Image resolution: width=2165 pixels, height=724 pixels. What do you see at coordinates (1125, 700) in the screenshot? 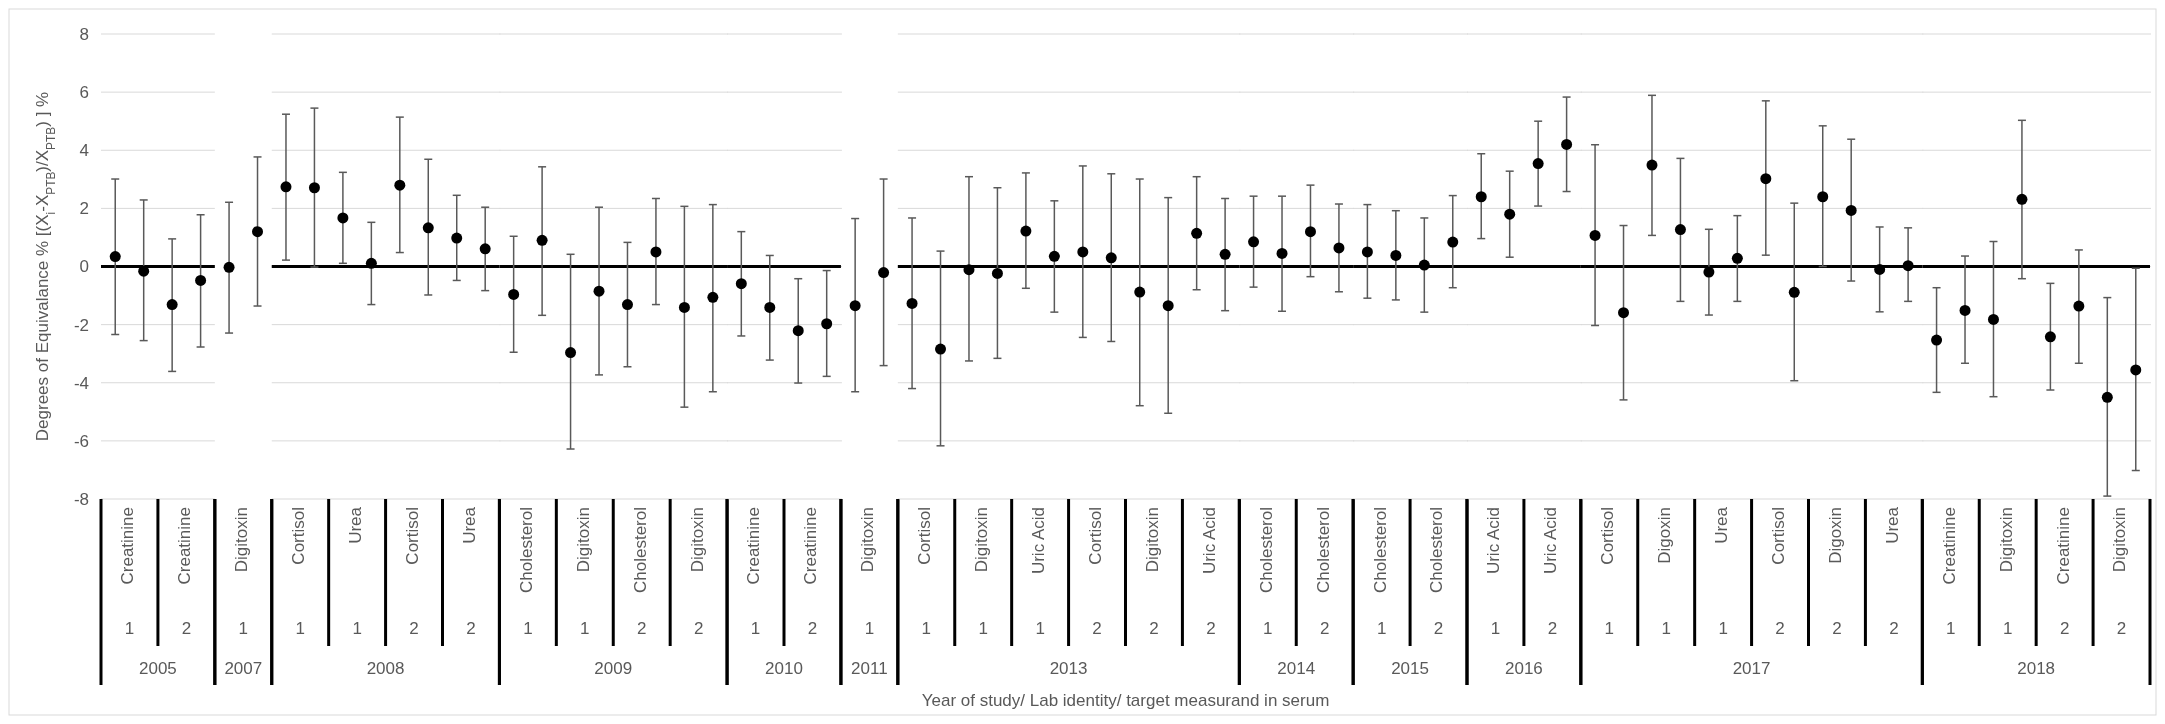
I see `text: Year of study/ Lab identity/ target measurand in serum` at bounding box center [1125, 700].